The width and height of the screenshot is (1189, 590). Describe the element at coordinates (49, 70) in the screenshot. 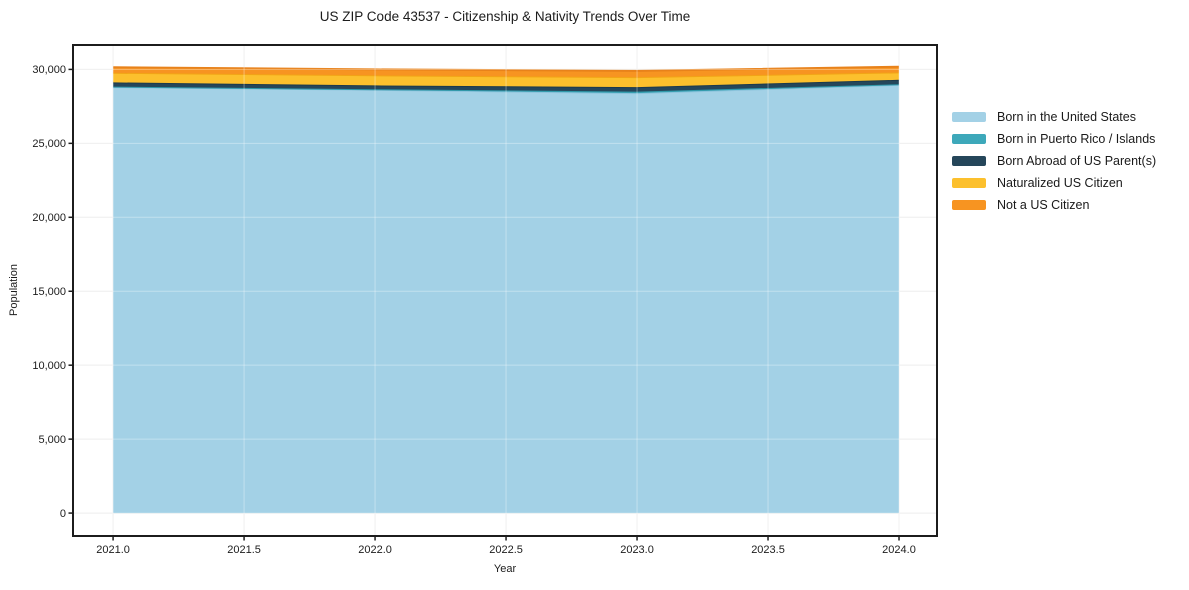

I see `y-tick-label: 30,000` at that location.